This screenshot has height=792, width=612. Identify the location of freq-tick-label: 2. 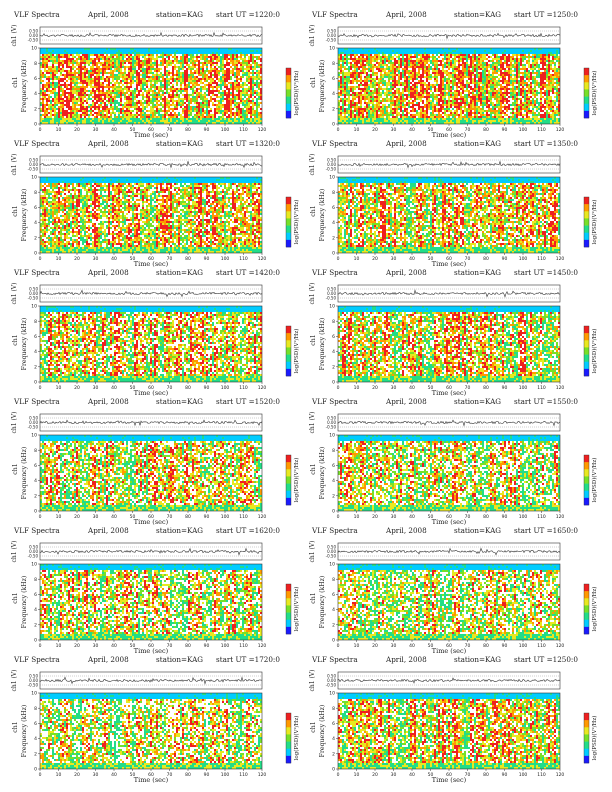
(333, 238).